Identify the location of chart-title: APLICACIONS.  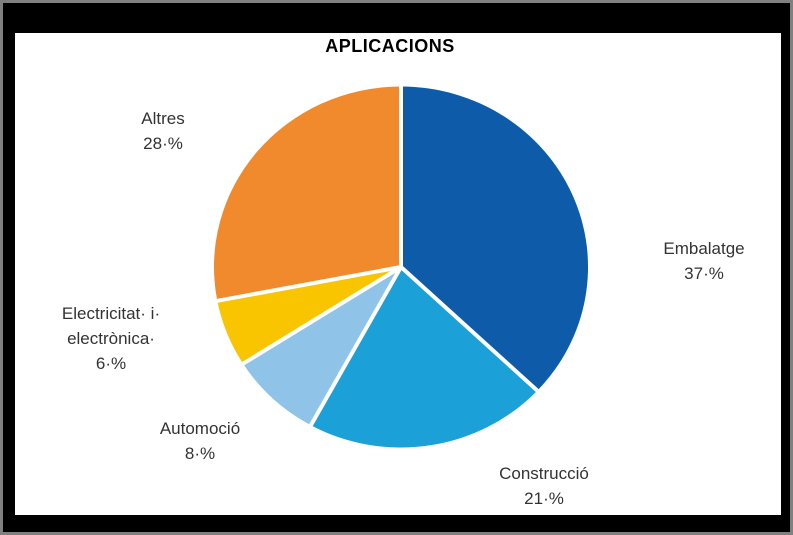
(390, 46).